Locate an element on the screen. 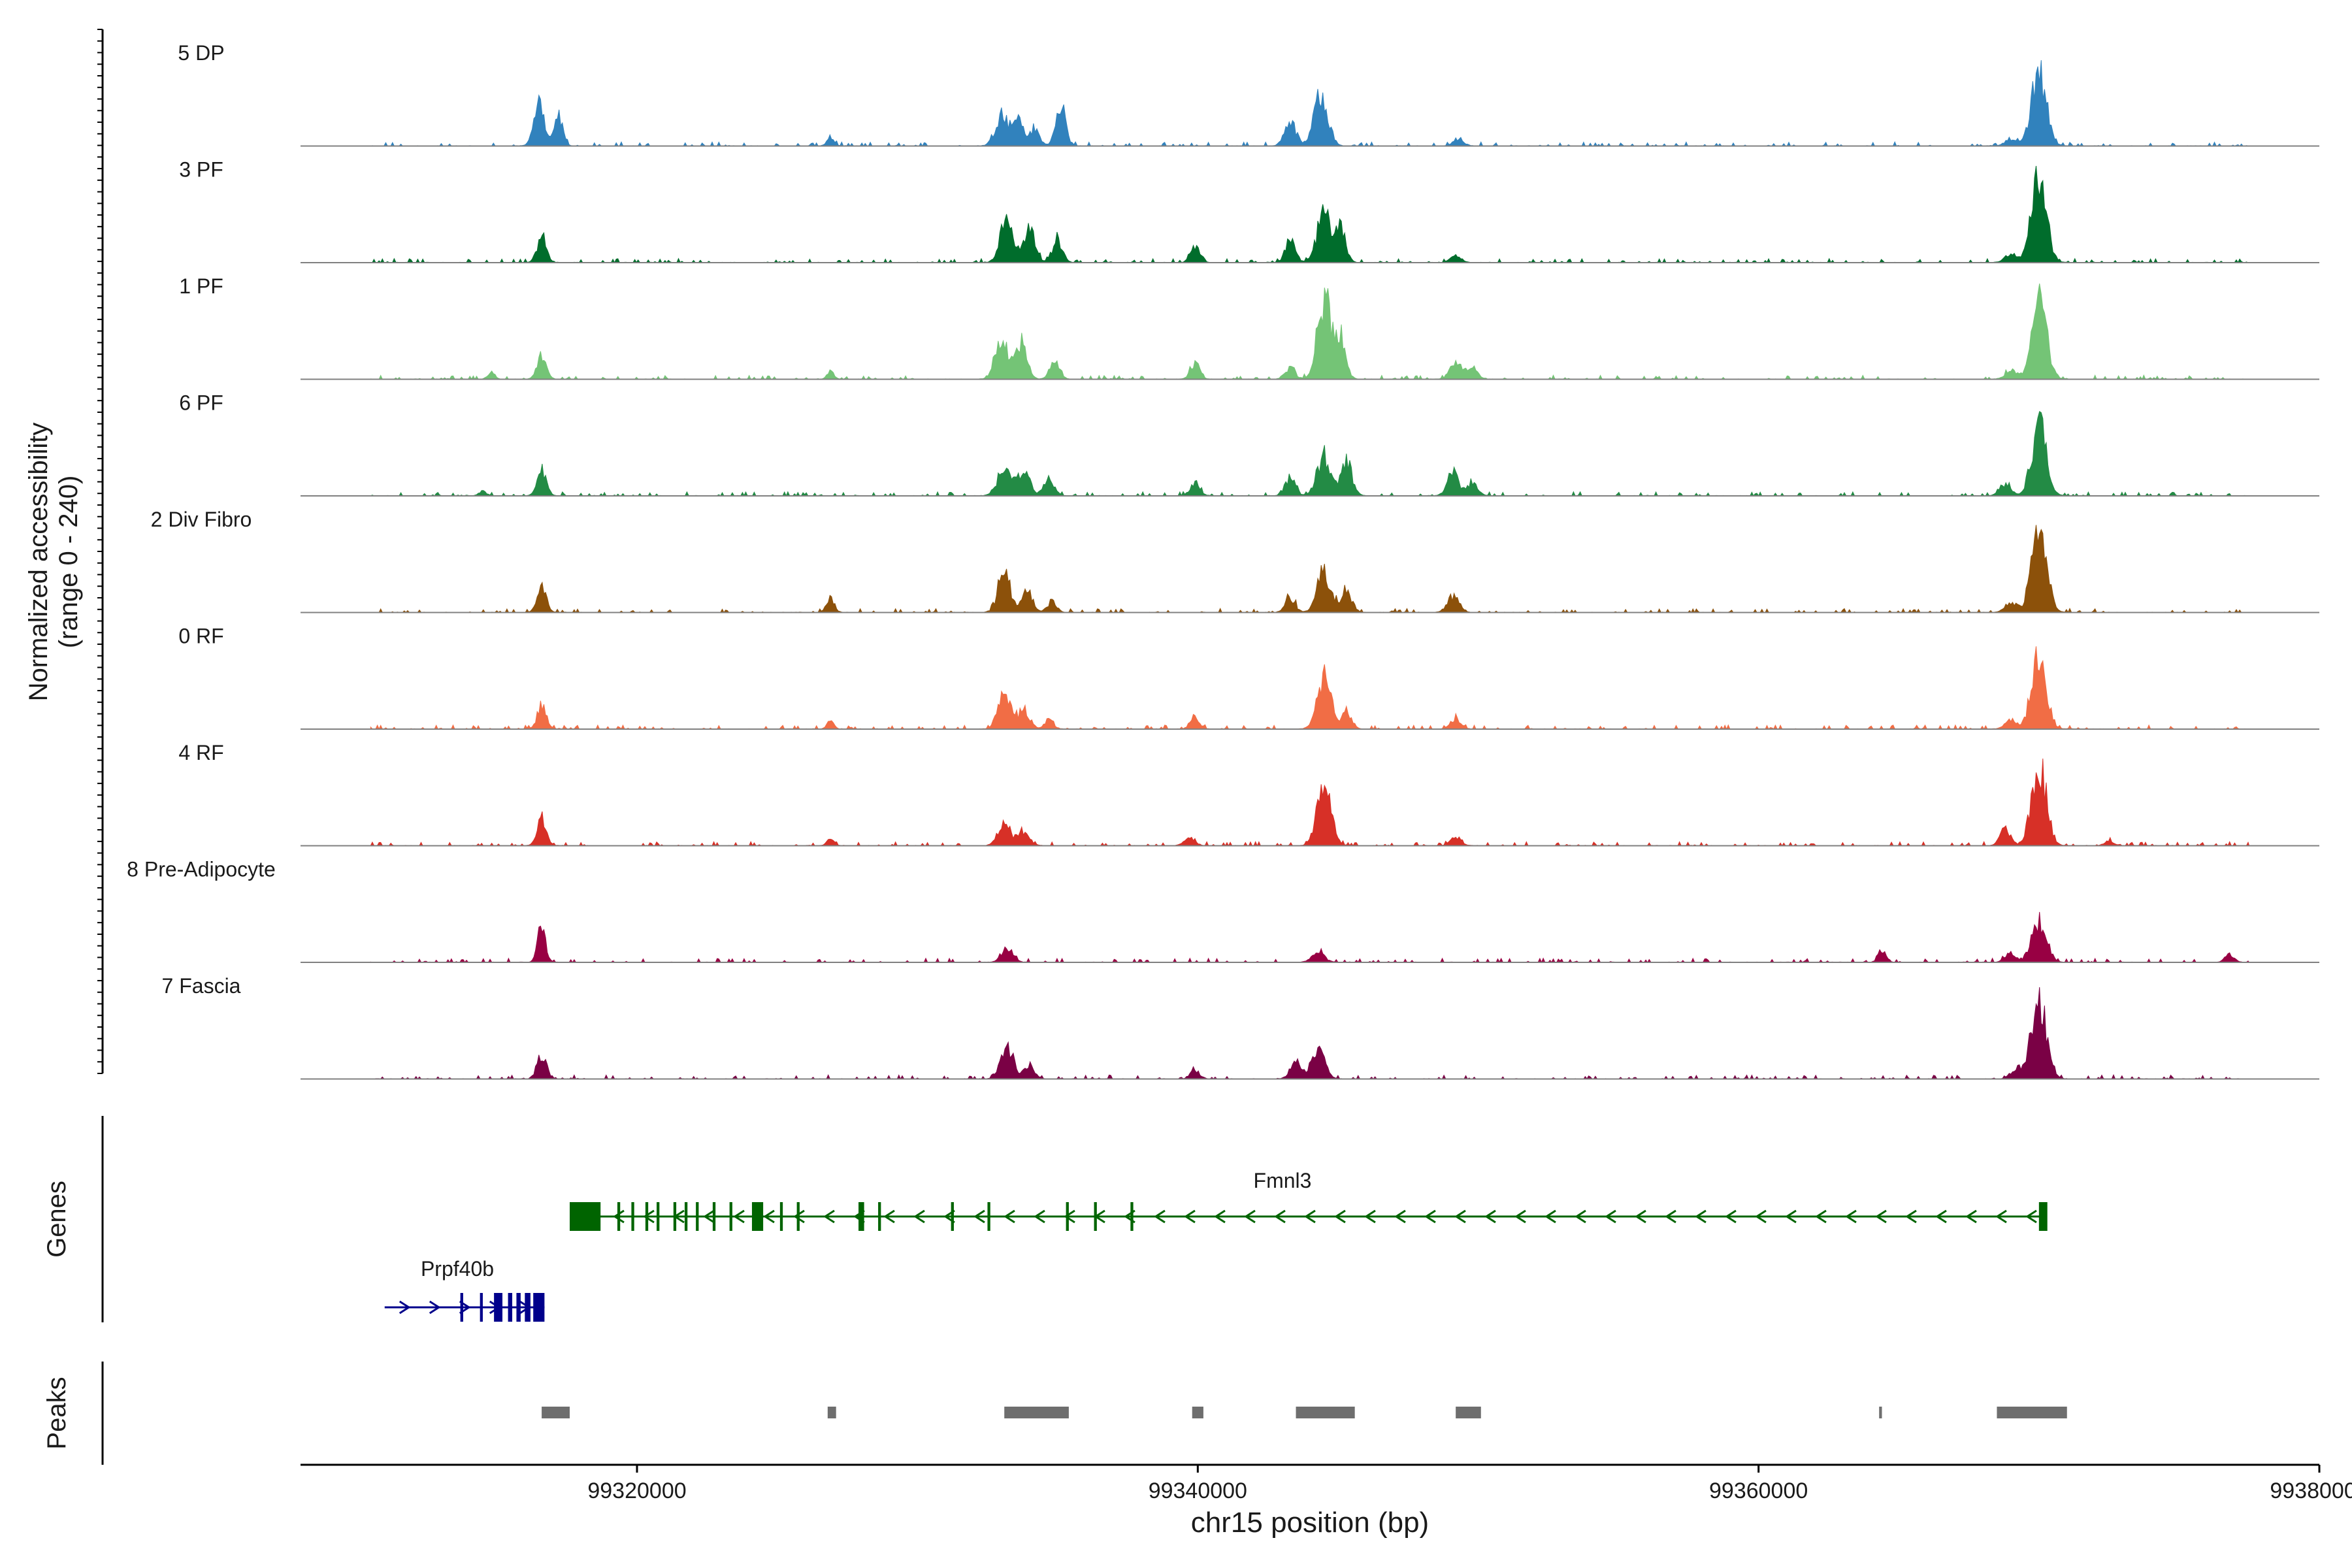 The height and width of the screenshot is (1568, 2352). x-tick-label: 99340000 is located at coordinates (1198, 1490).